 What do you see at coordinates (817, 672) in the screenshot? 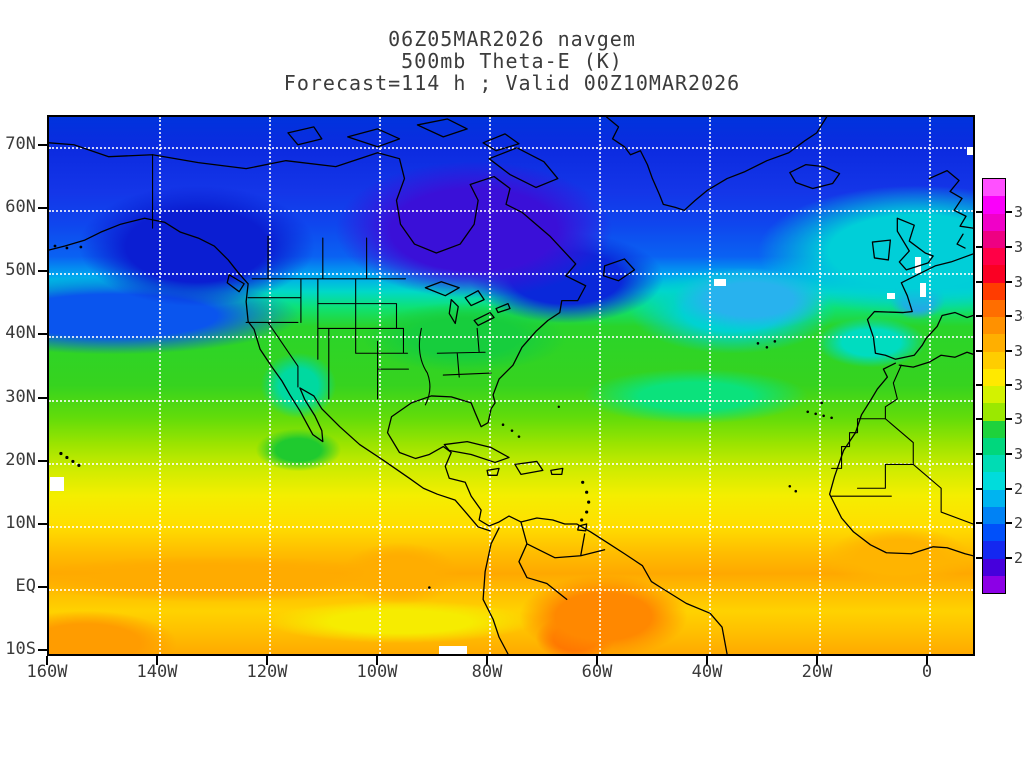
I see `lon-axis-label: 20W` at bounding box center [817, 672].